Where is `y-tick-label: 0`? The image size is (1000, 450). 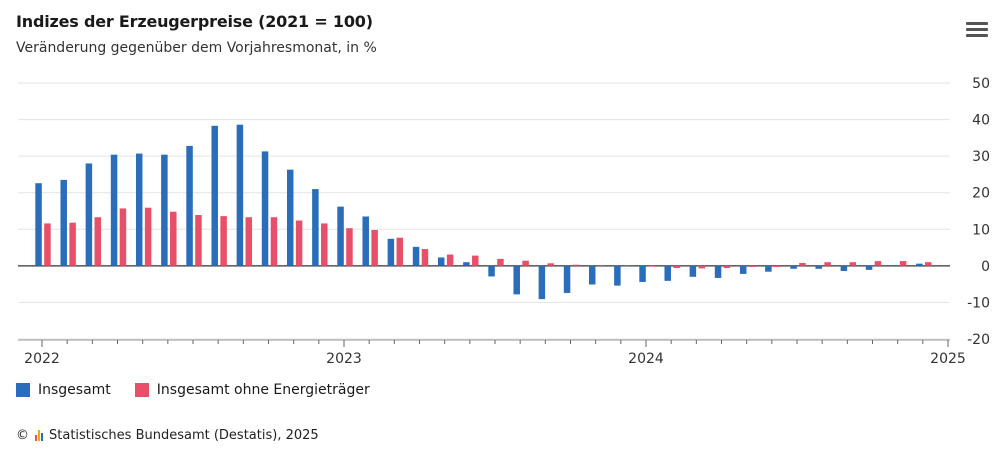 y-tick-label: 0 is located at coordinates (985, 267).